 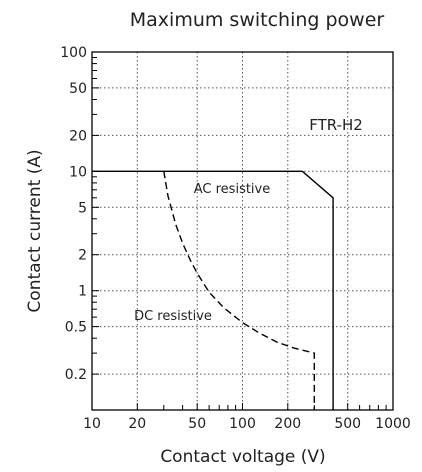 What do you see at coordinates (137, 424) in the screenshot?
I see `x-tick-label: 20` at bounding box center [137, 424].